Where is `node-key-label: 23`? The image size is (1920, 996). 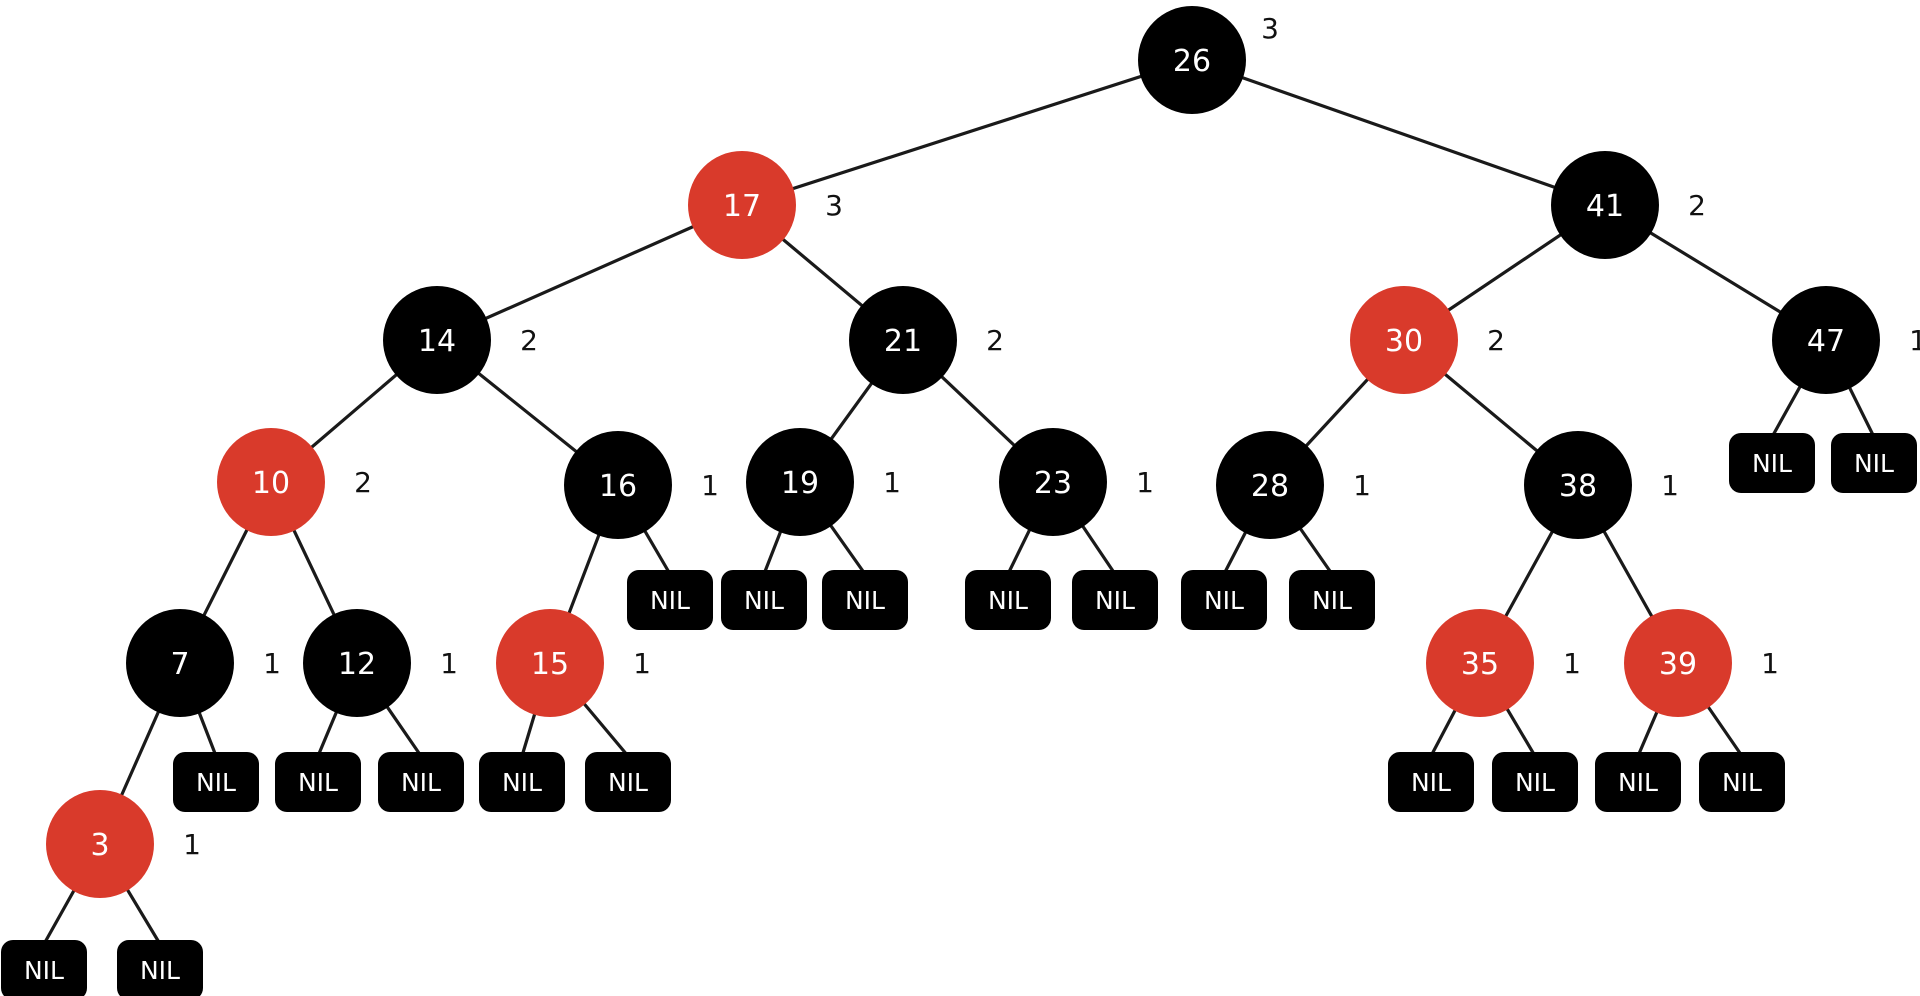
node-key-label: 23 is located at coordinates (1053, 483).